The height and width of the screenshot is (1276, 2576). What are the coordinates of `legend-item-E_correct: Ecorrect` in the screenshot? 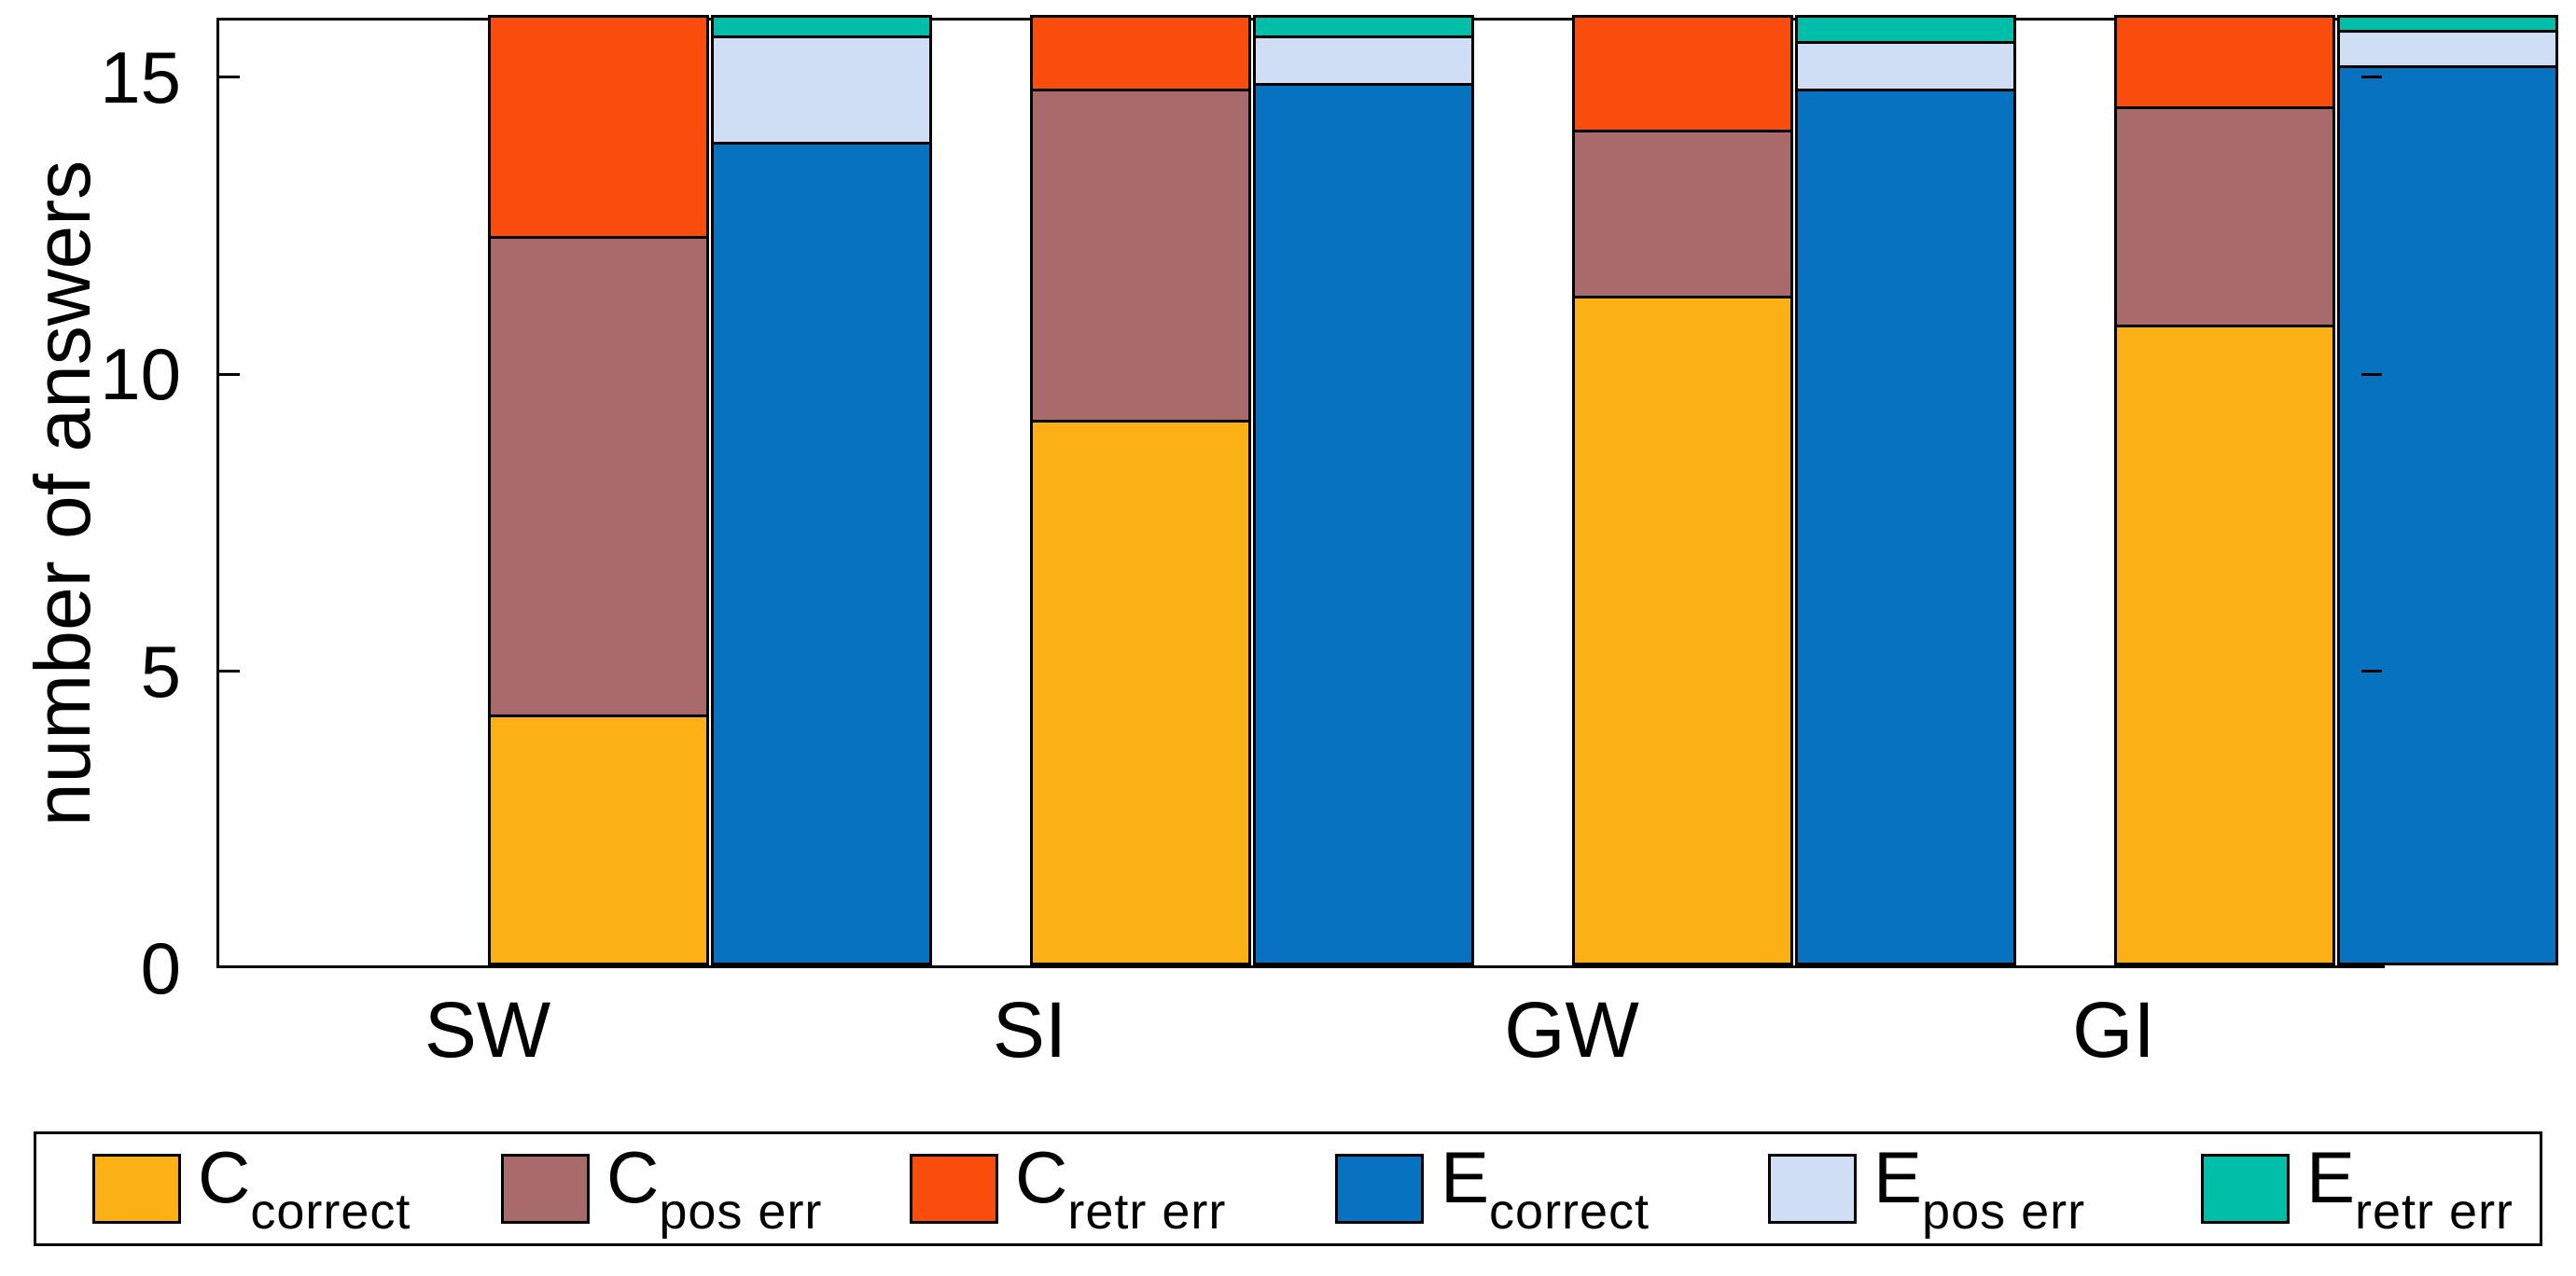 It's located at (1492, 1188).